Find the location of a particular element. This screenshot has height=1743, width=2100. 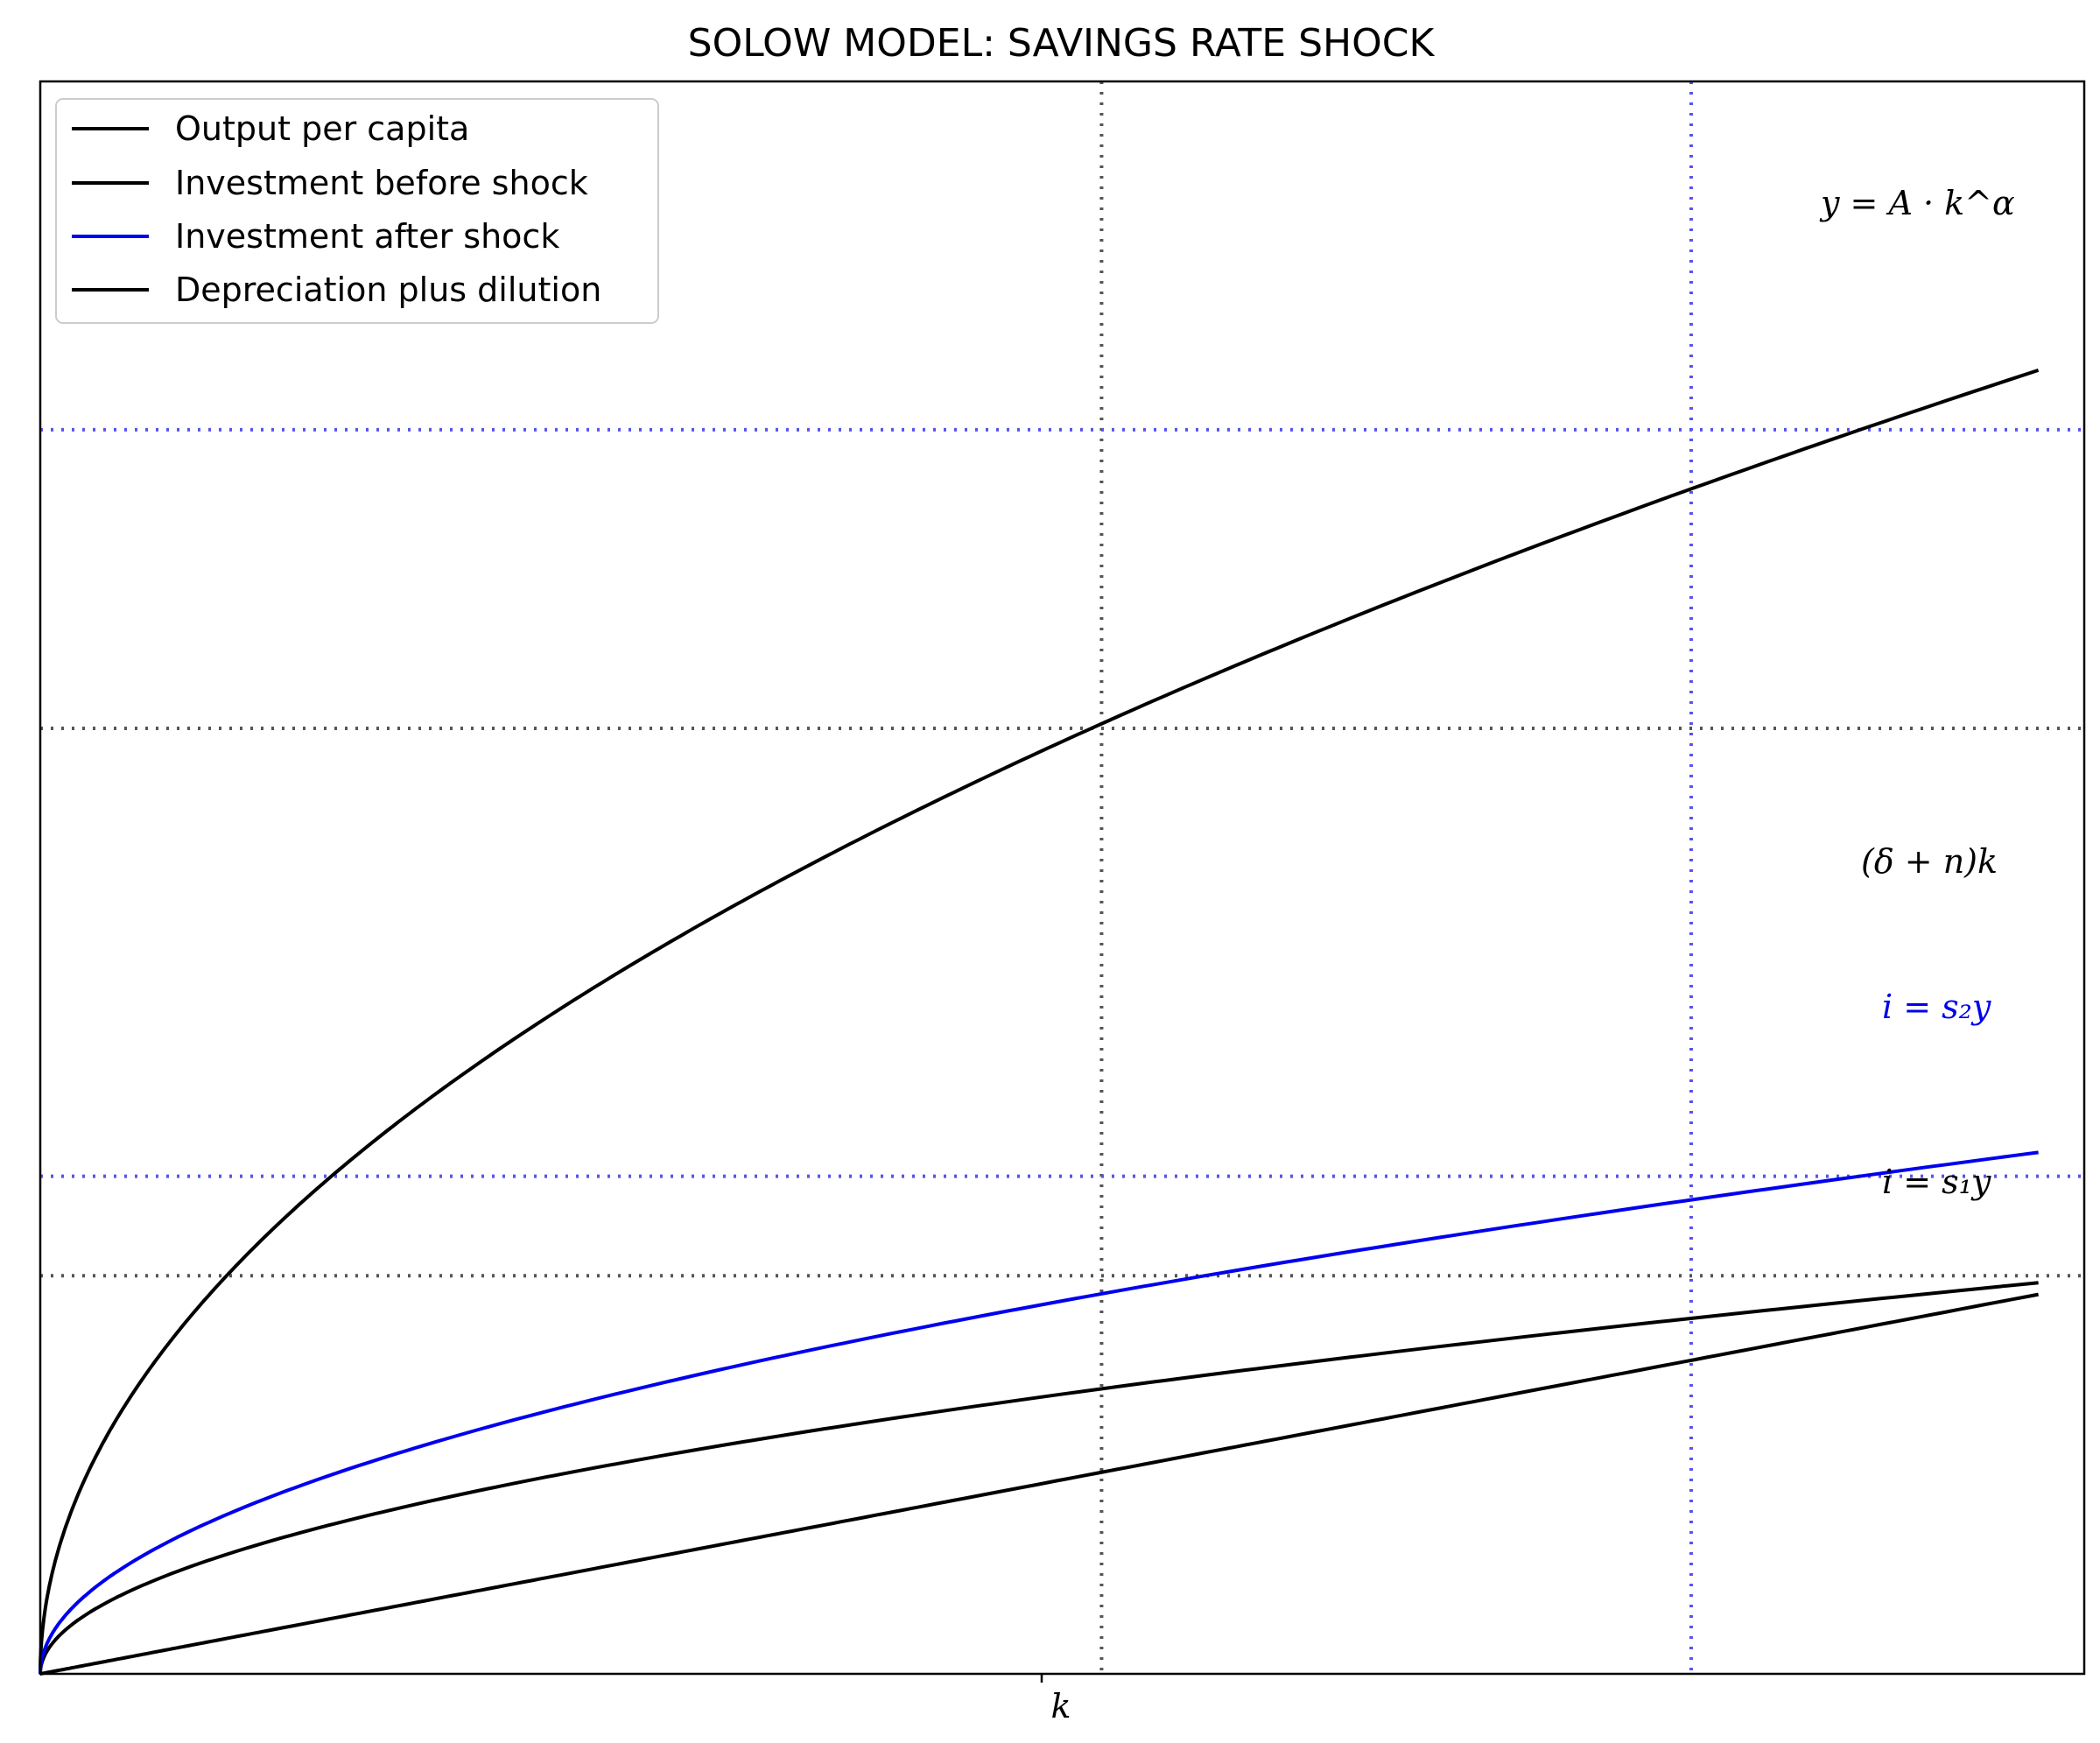

legend-label-investment-before: Investment before shock is located at coordinates (381, 183).